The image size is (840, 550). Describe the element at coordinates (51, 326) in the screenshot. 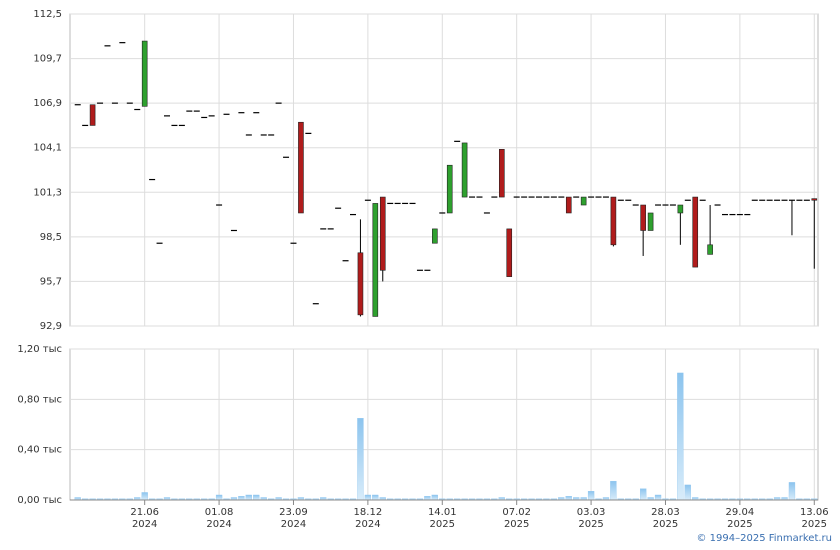

I see `y-tick-label: 92,9` at that location.